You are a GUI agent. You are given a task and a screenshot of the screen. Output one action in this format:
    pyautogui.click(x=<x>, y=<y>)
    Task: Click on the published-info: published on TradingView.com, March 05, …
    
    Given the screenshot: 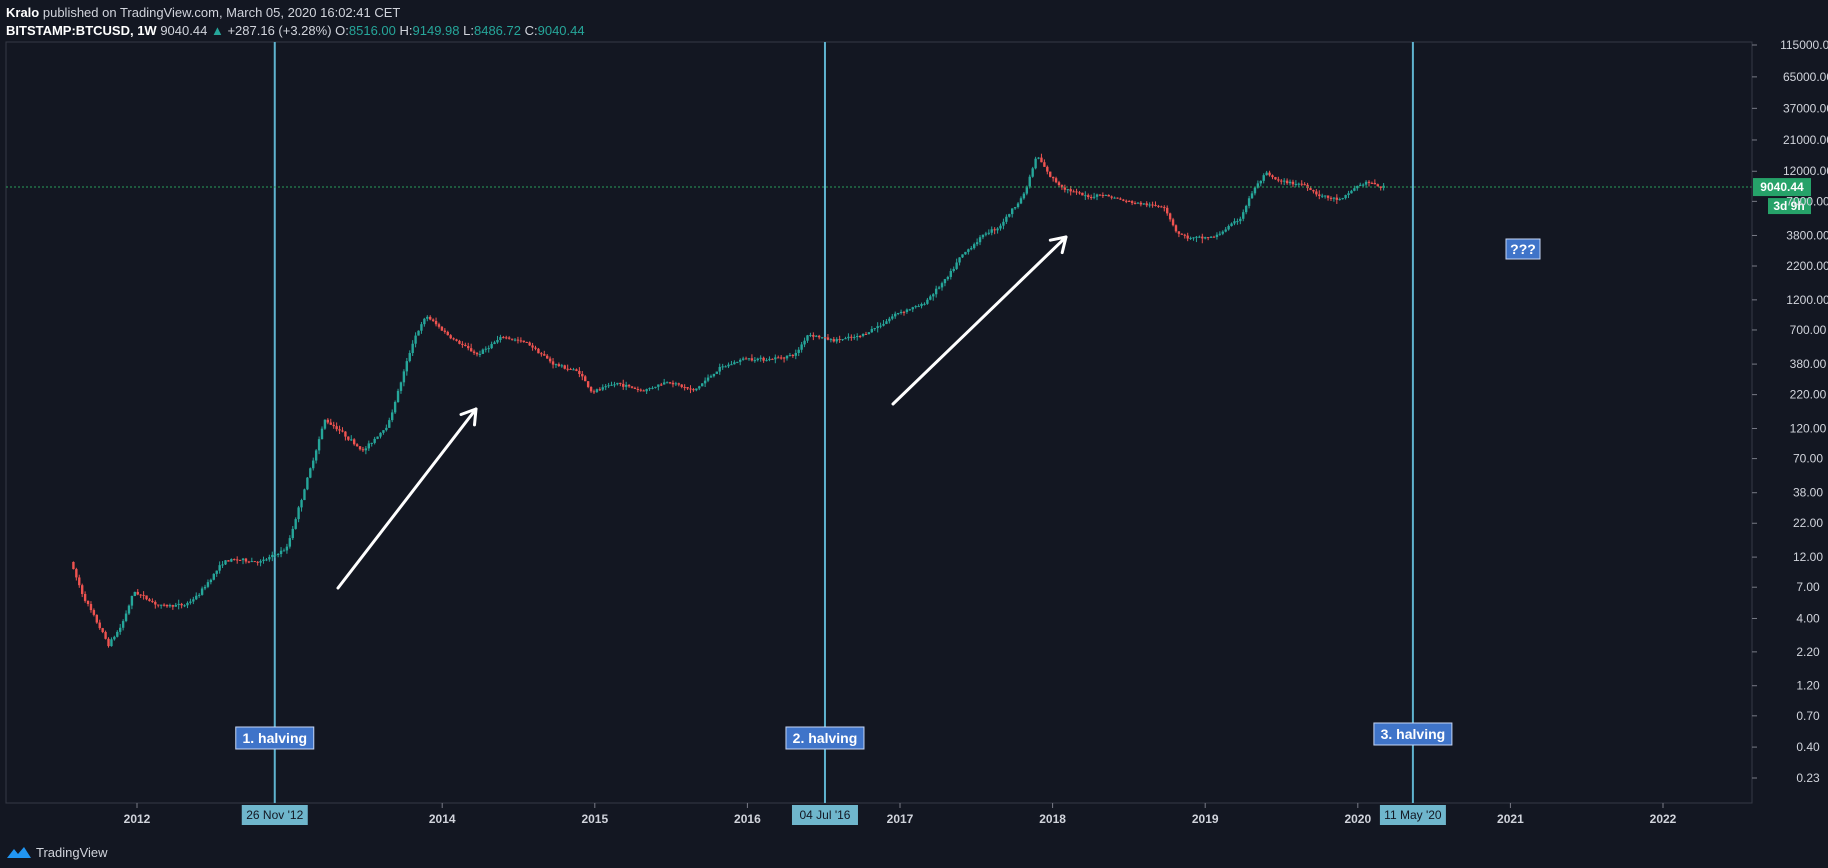 What is the action you would take?
    pyautogui.click(x=221, y=12)
    